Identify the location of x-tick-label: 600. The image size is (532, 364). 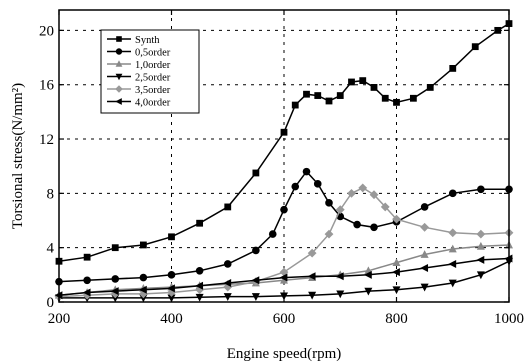
(284, 319).